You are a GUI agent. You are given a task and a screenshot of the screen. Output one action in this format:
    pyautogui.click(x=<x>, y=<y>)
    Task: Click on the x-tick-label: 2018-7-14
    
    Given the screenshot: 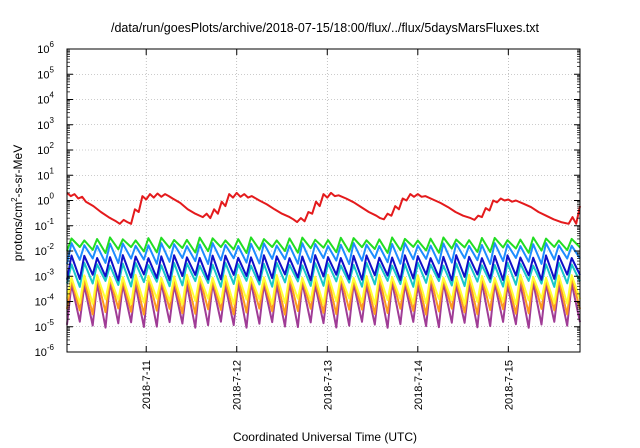 What is the action you would take?
    pyautogui.click(x=419, y=385)
    